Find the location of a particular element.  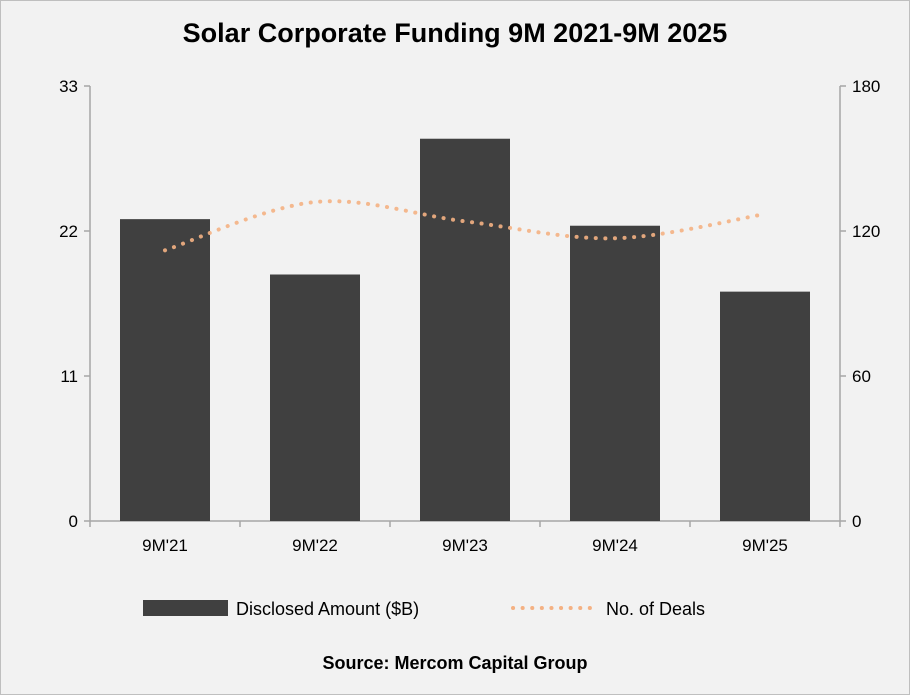

right-tick-label: 0 is located at coordinates (856, 521).